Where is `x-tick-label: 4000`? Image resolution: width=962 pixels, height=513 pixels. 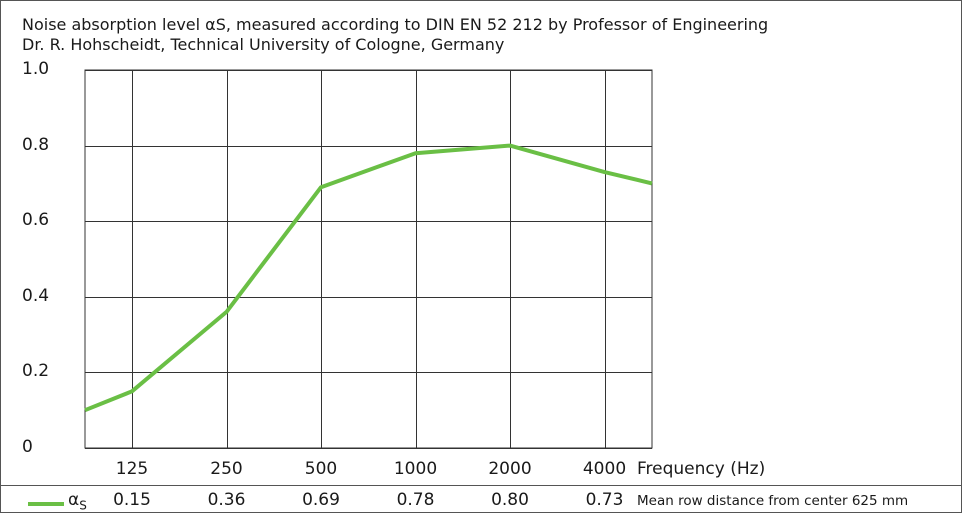 x-tick-label: 4000 is located at coordinates (604, 469).